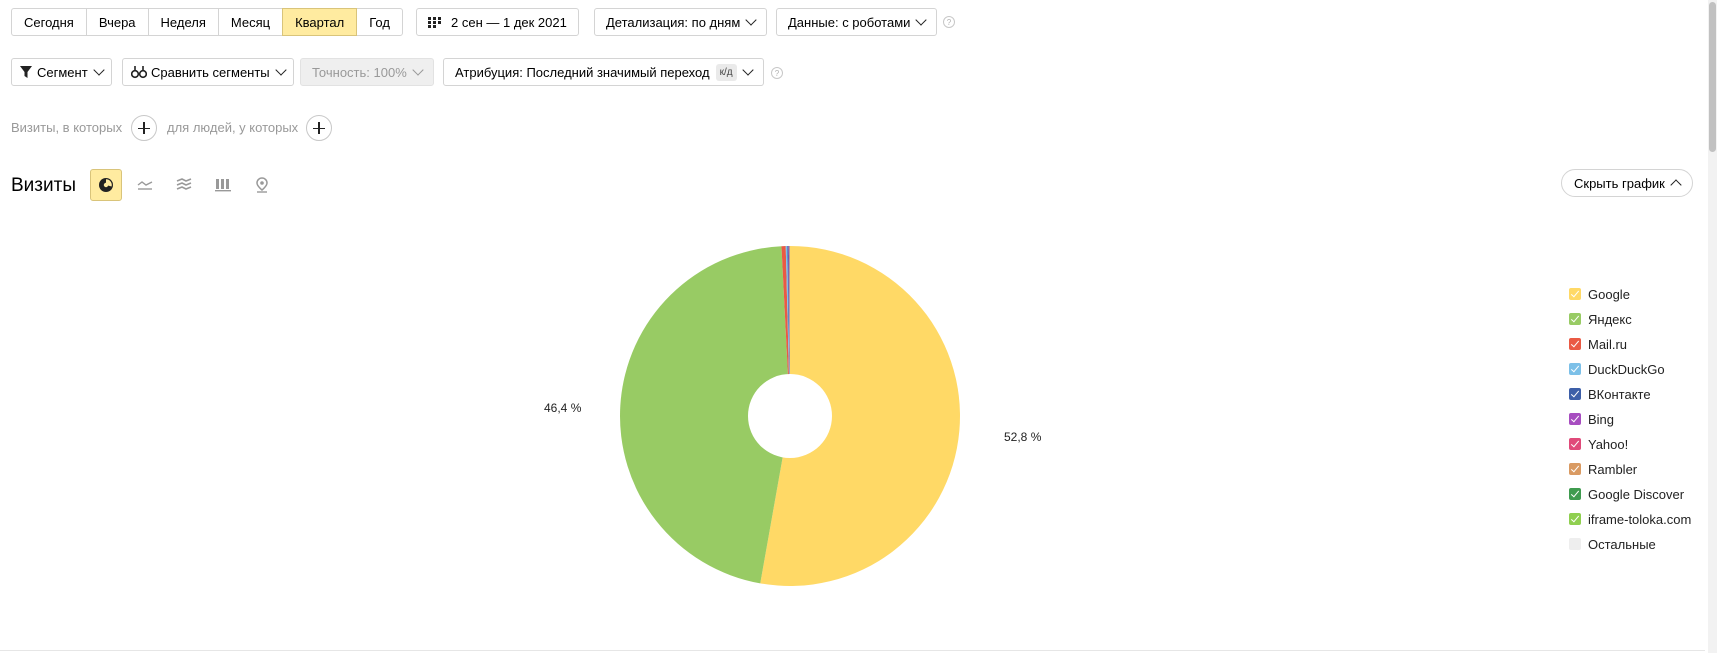  What do you see at coordinates (1622, 544) in the screenshot?
I see `legend-label: Остальные` at bounding box center [1622, 544].